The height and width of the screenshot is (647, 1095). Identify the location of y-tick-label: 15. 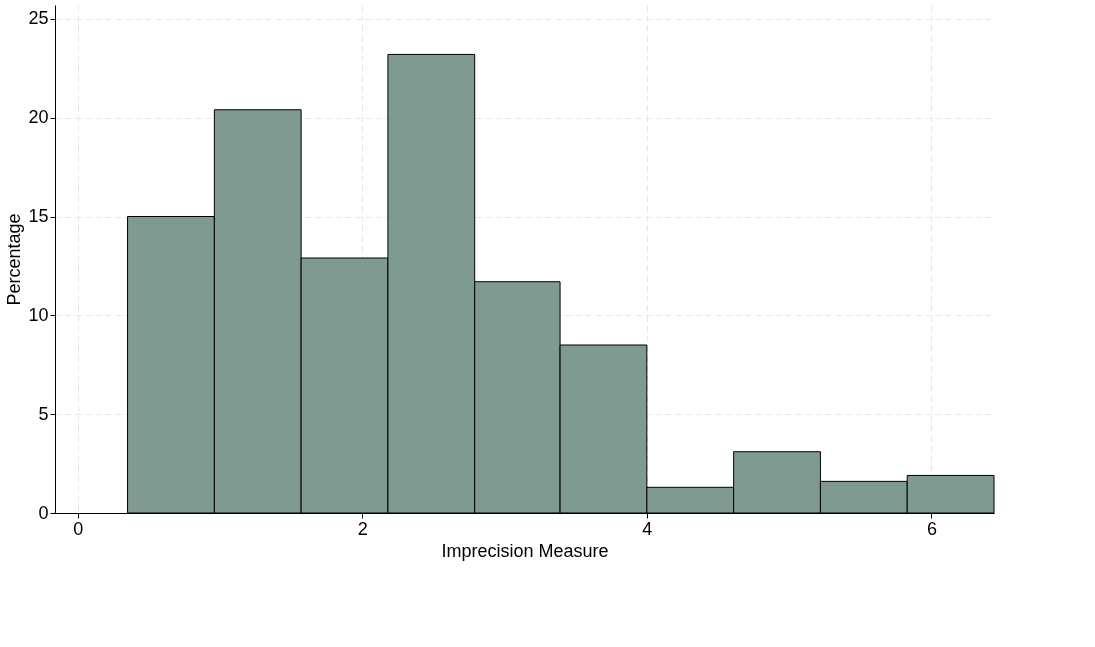
(38, 216).